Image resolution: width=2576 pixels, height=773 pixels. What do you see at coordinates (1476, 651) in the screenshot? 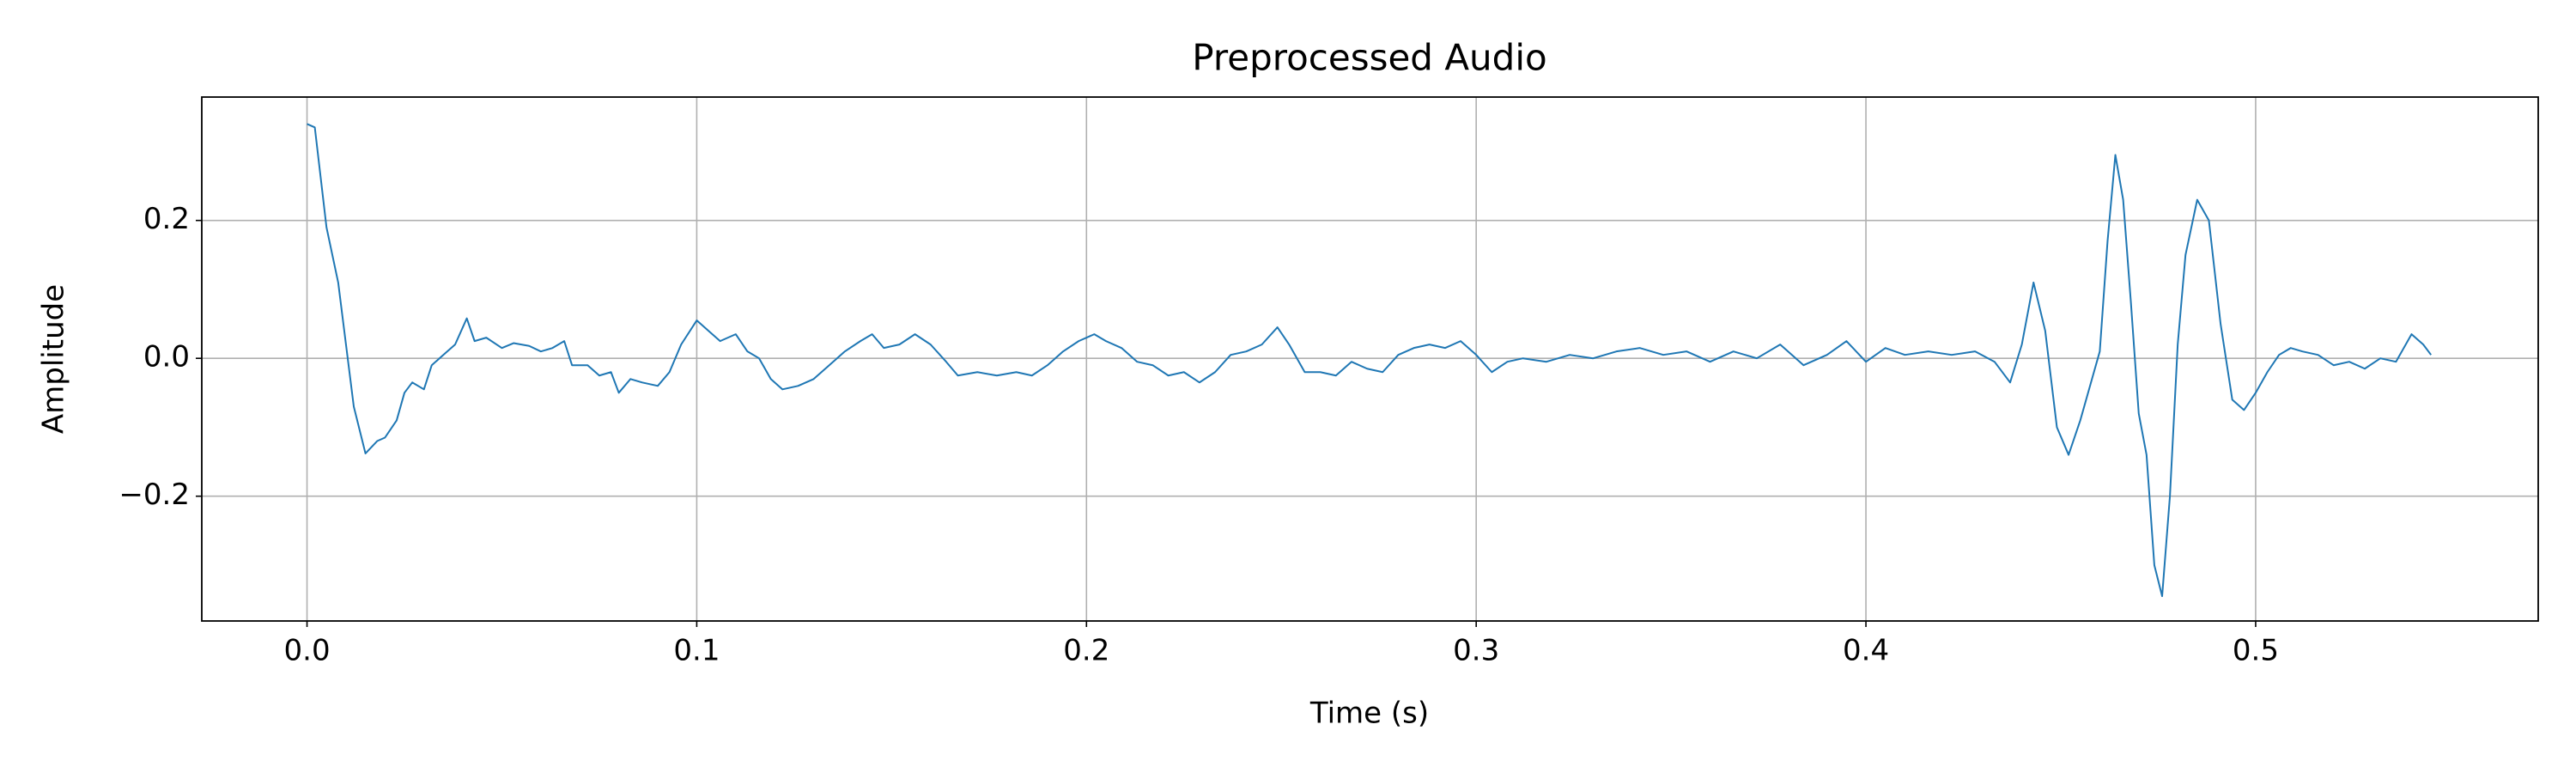
I see `x-tick-label: 0.3` at bounding box center [1476, 651].